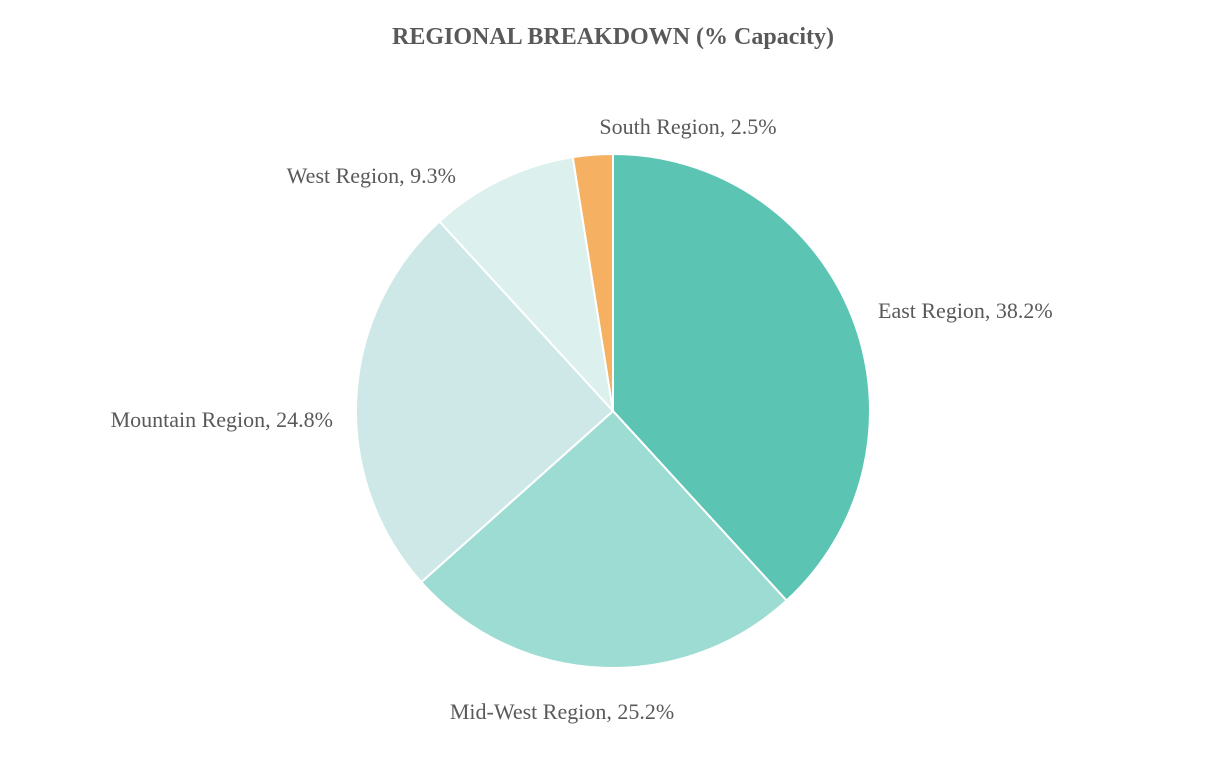 The image size is (1226, 760). What do you see at coordinates (592, 282) in the screenshot?
I see `pie-slice-south-region` at bounding box center [592, 282].